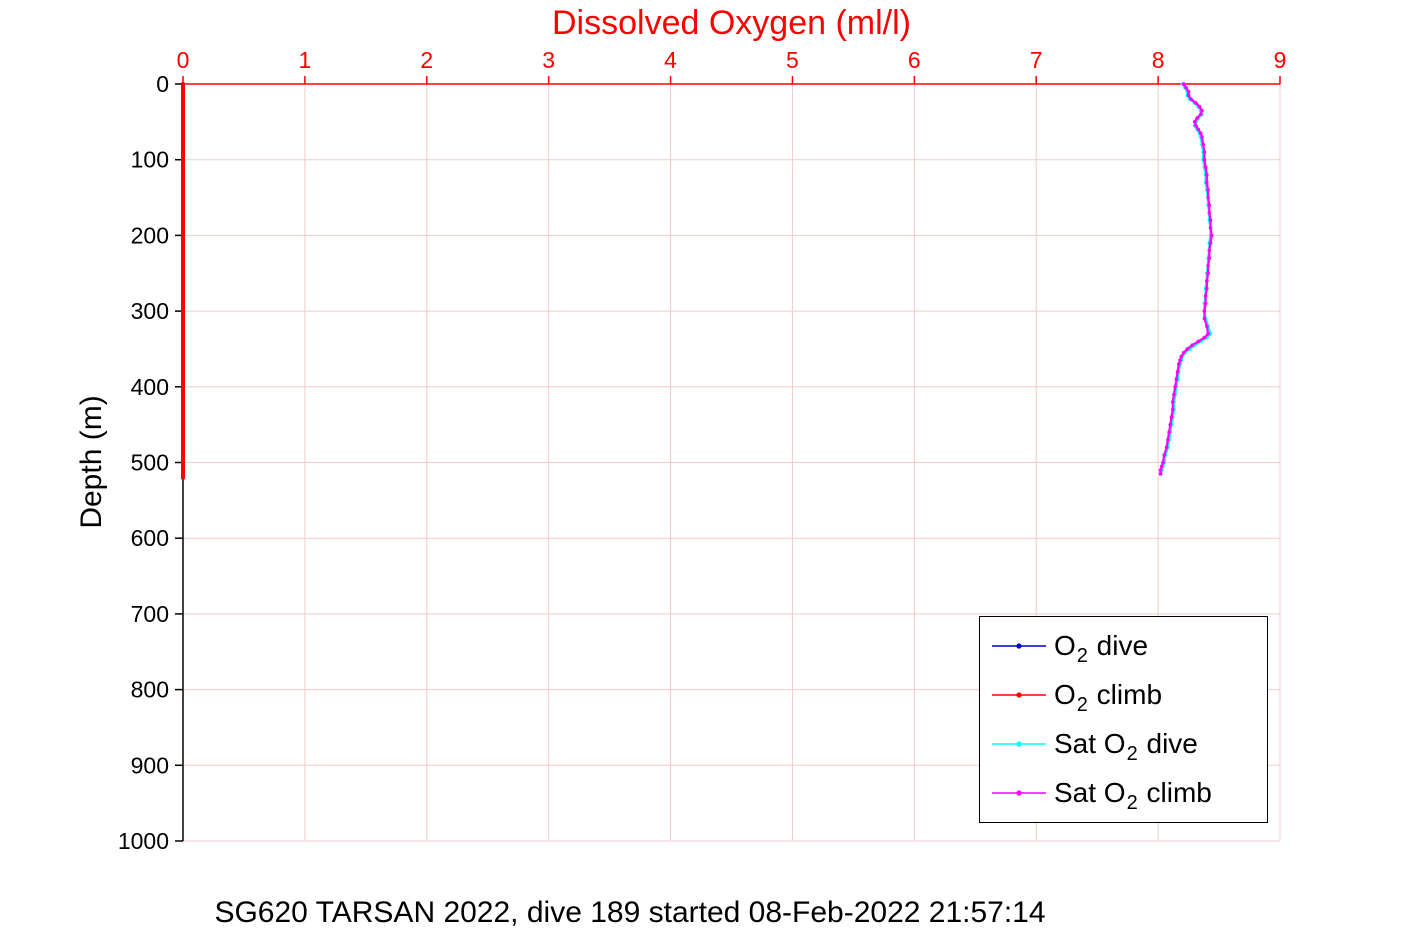 The height and width of the screenshot is (945, 1417). Describe the element at coordinates (548, 60) in the screenshot. I see `x-tick-label: 3` at that location.